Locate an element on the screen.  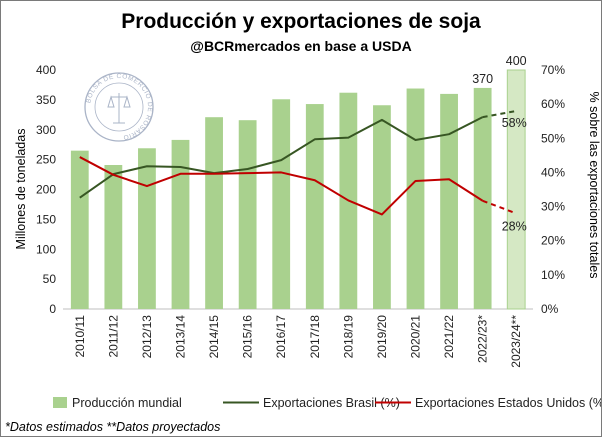
seal-inner-ring is located at coordinates (119, 107).